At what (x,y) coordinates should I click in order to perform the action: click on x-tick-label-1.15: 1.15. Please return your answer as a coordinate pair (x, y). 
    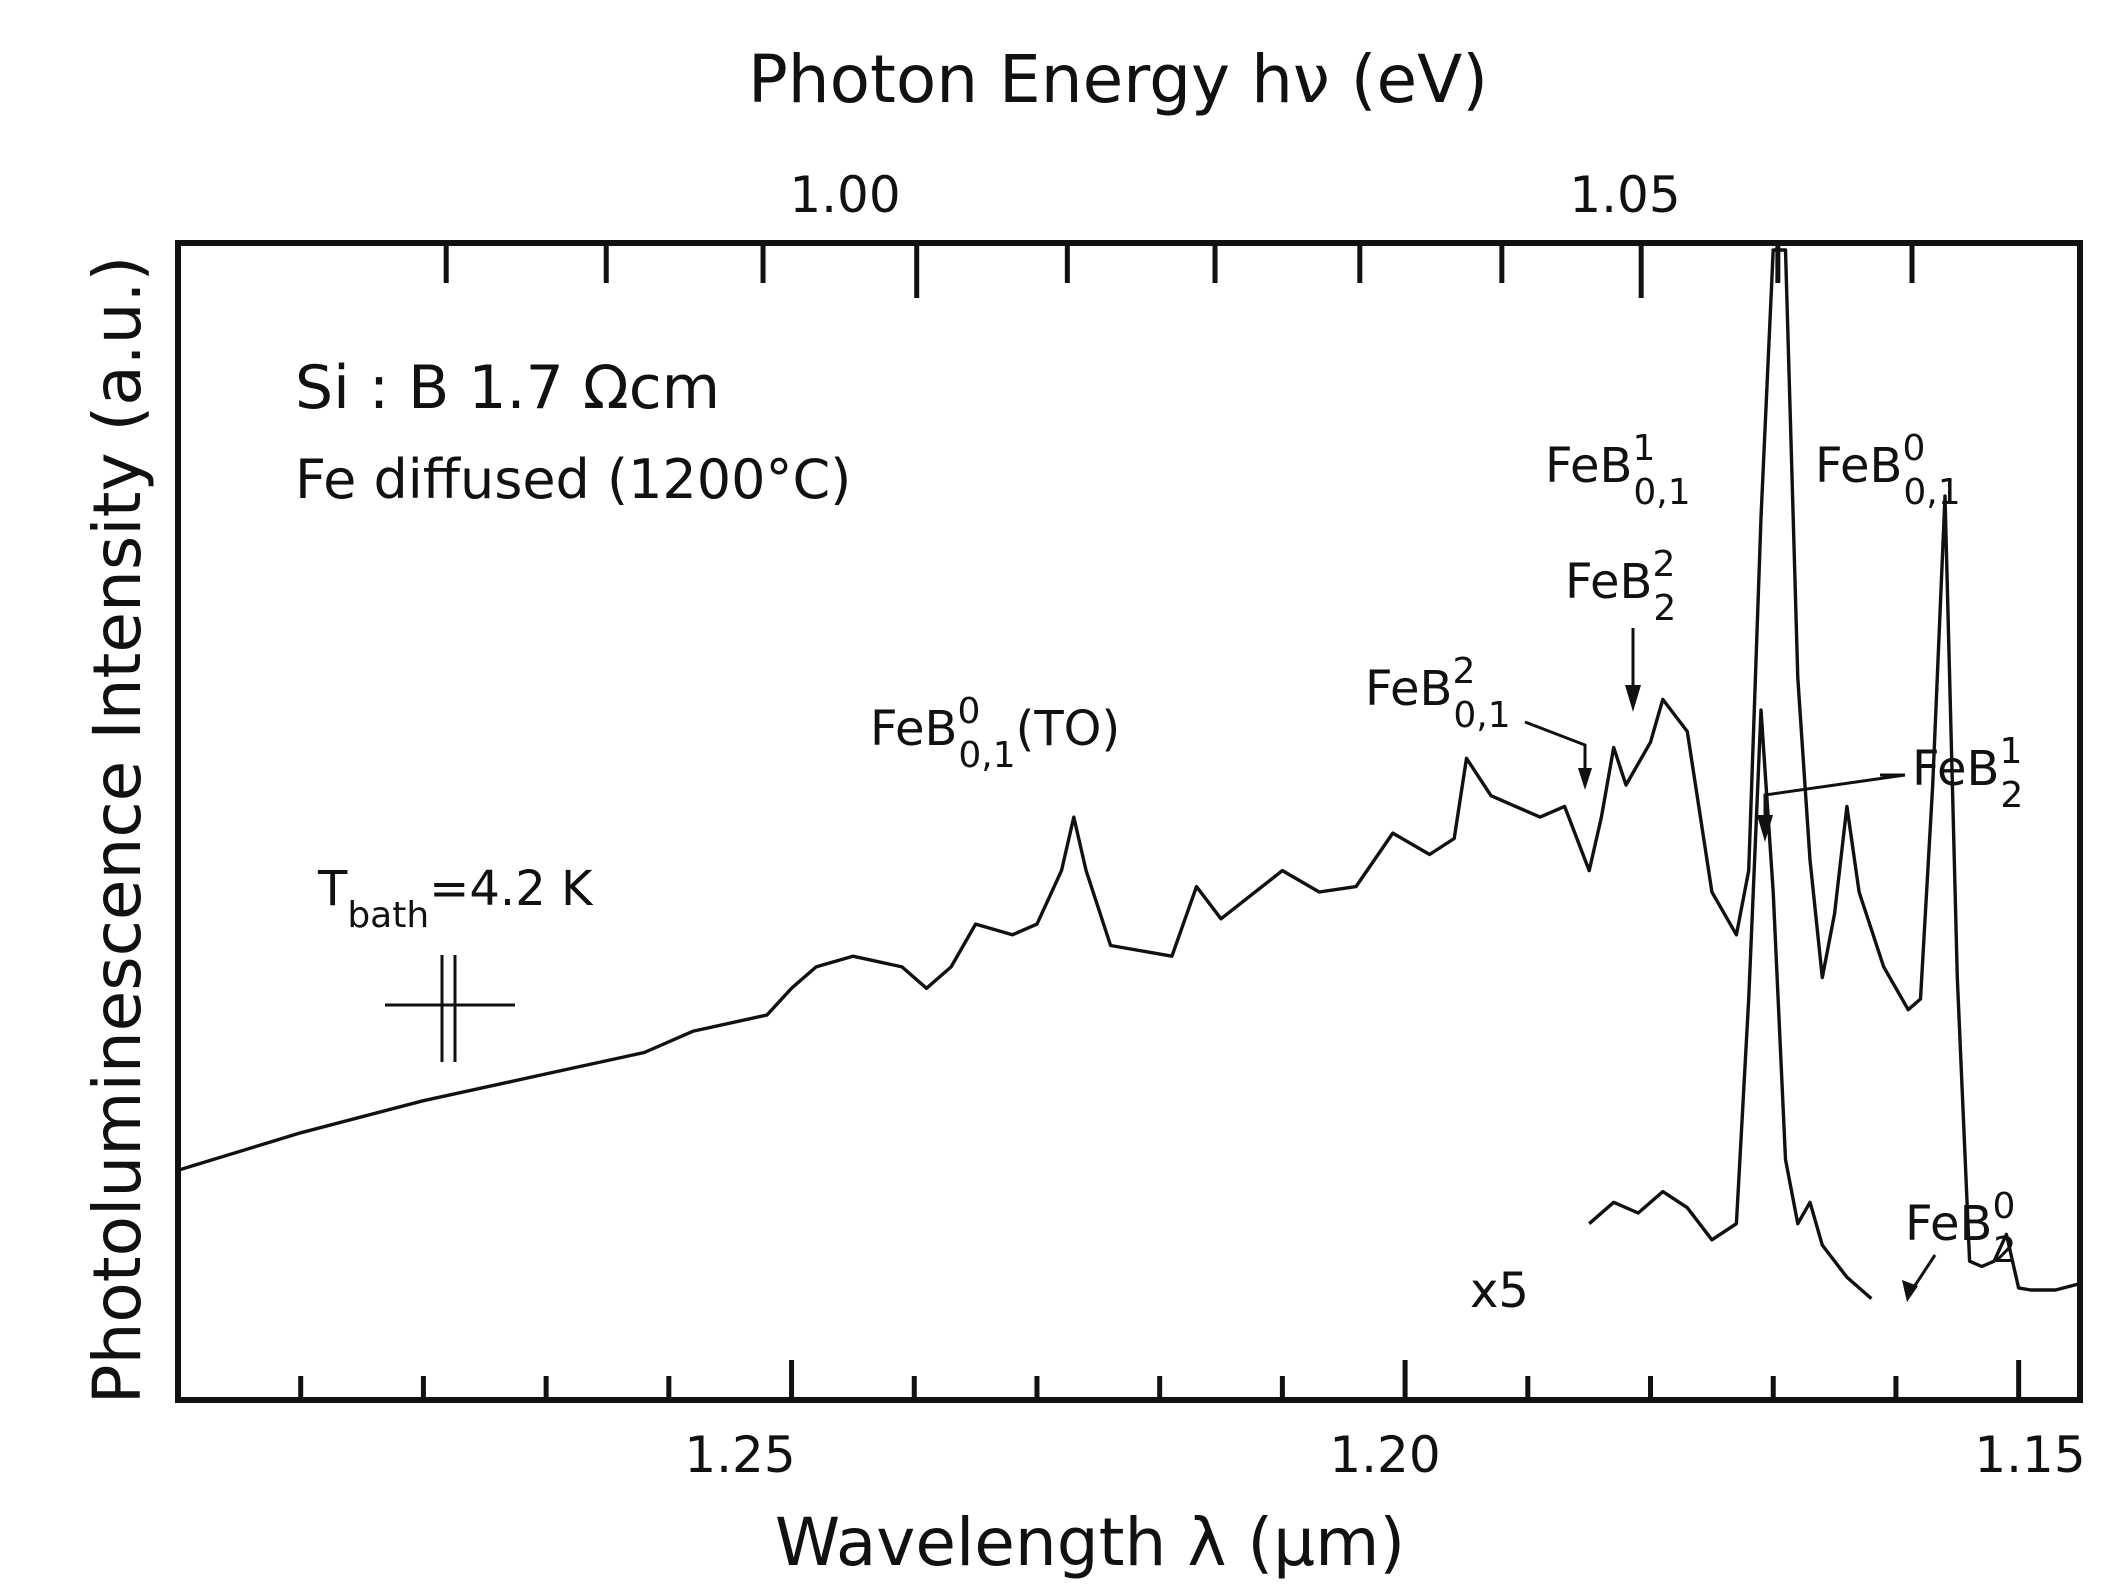
    Looking at the image, I should click on (2029, 1455).